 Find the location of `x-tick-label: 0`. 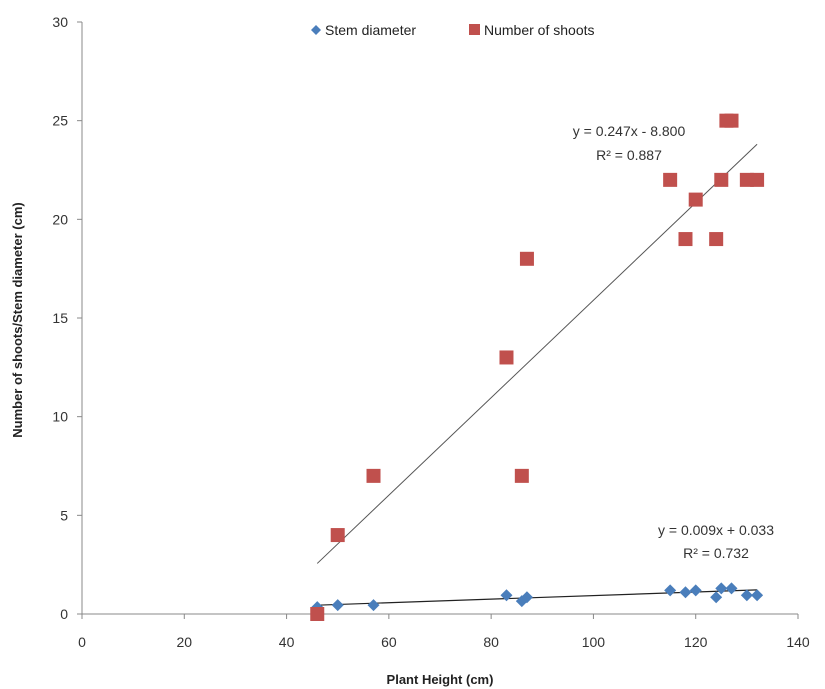

x-tick-label: 0 is located at coordinates (82, 642).